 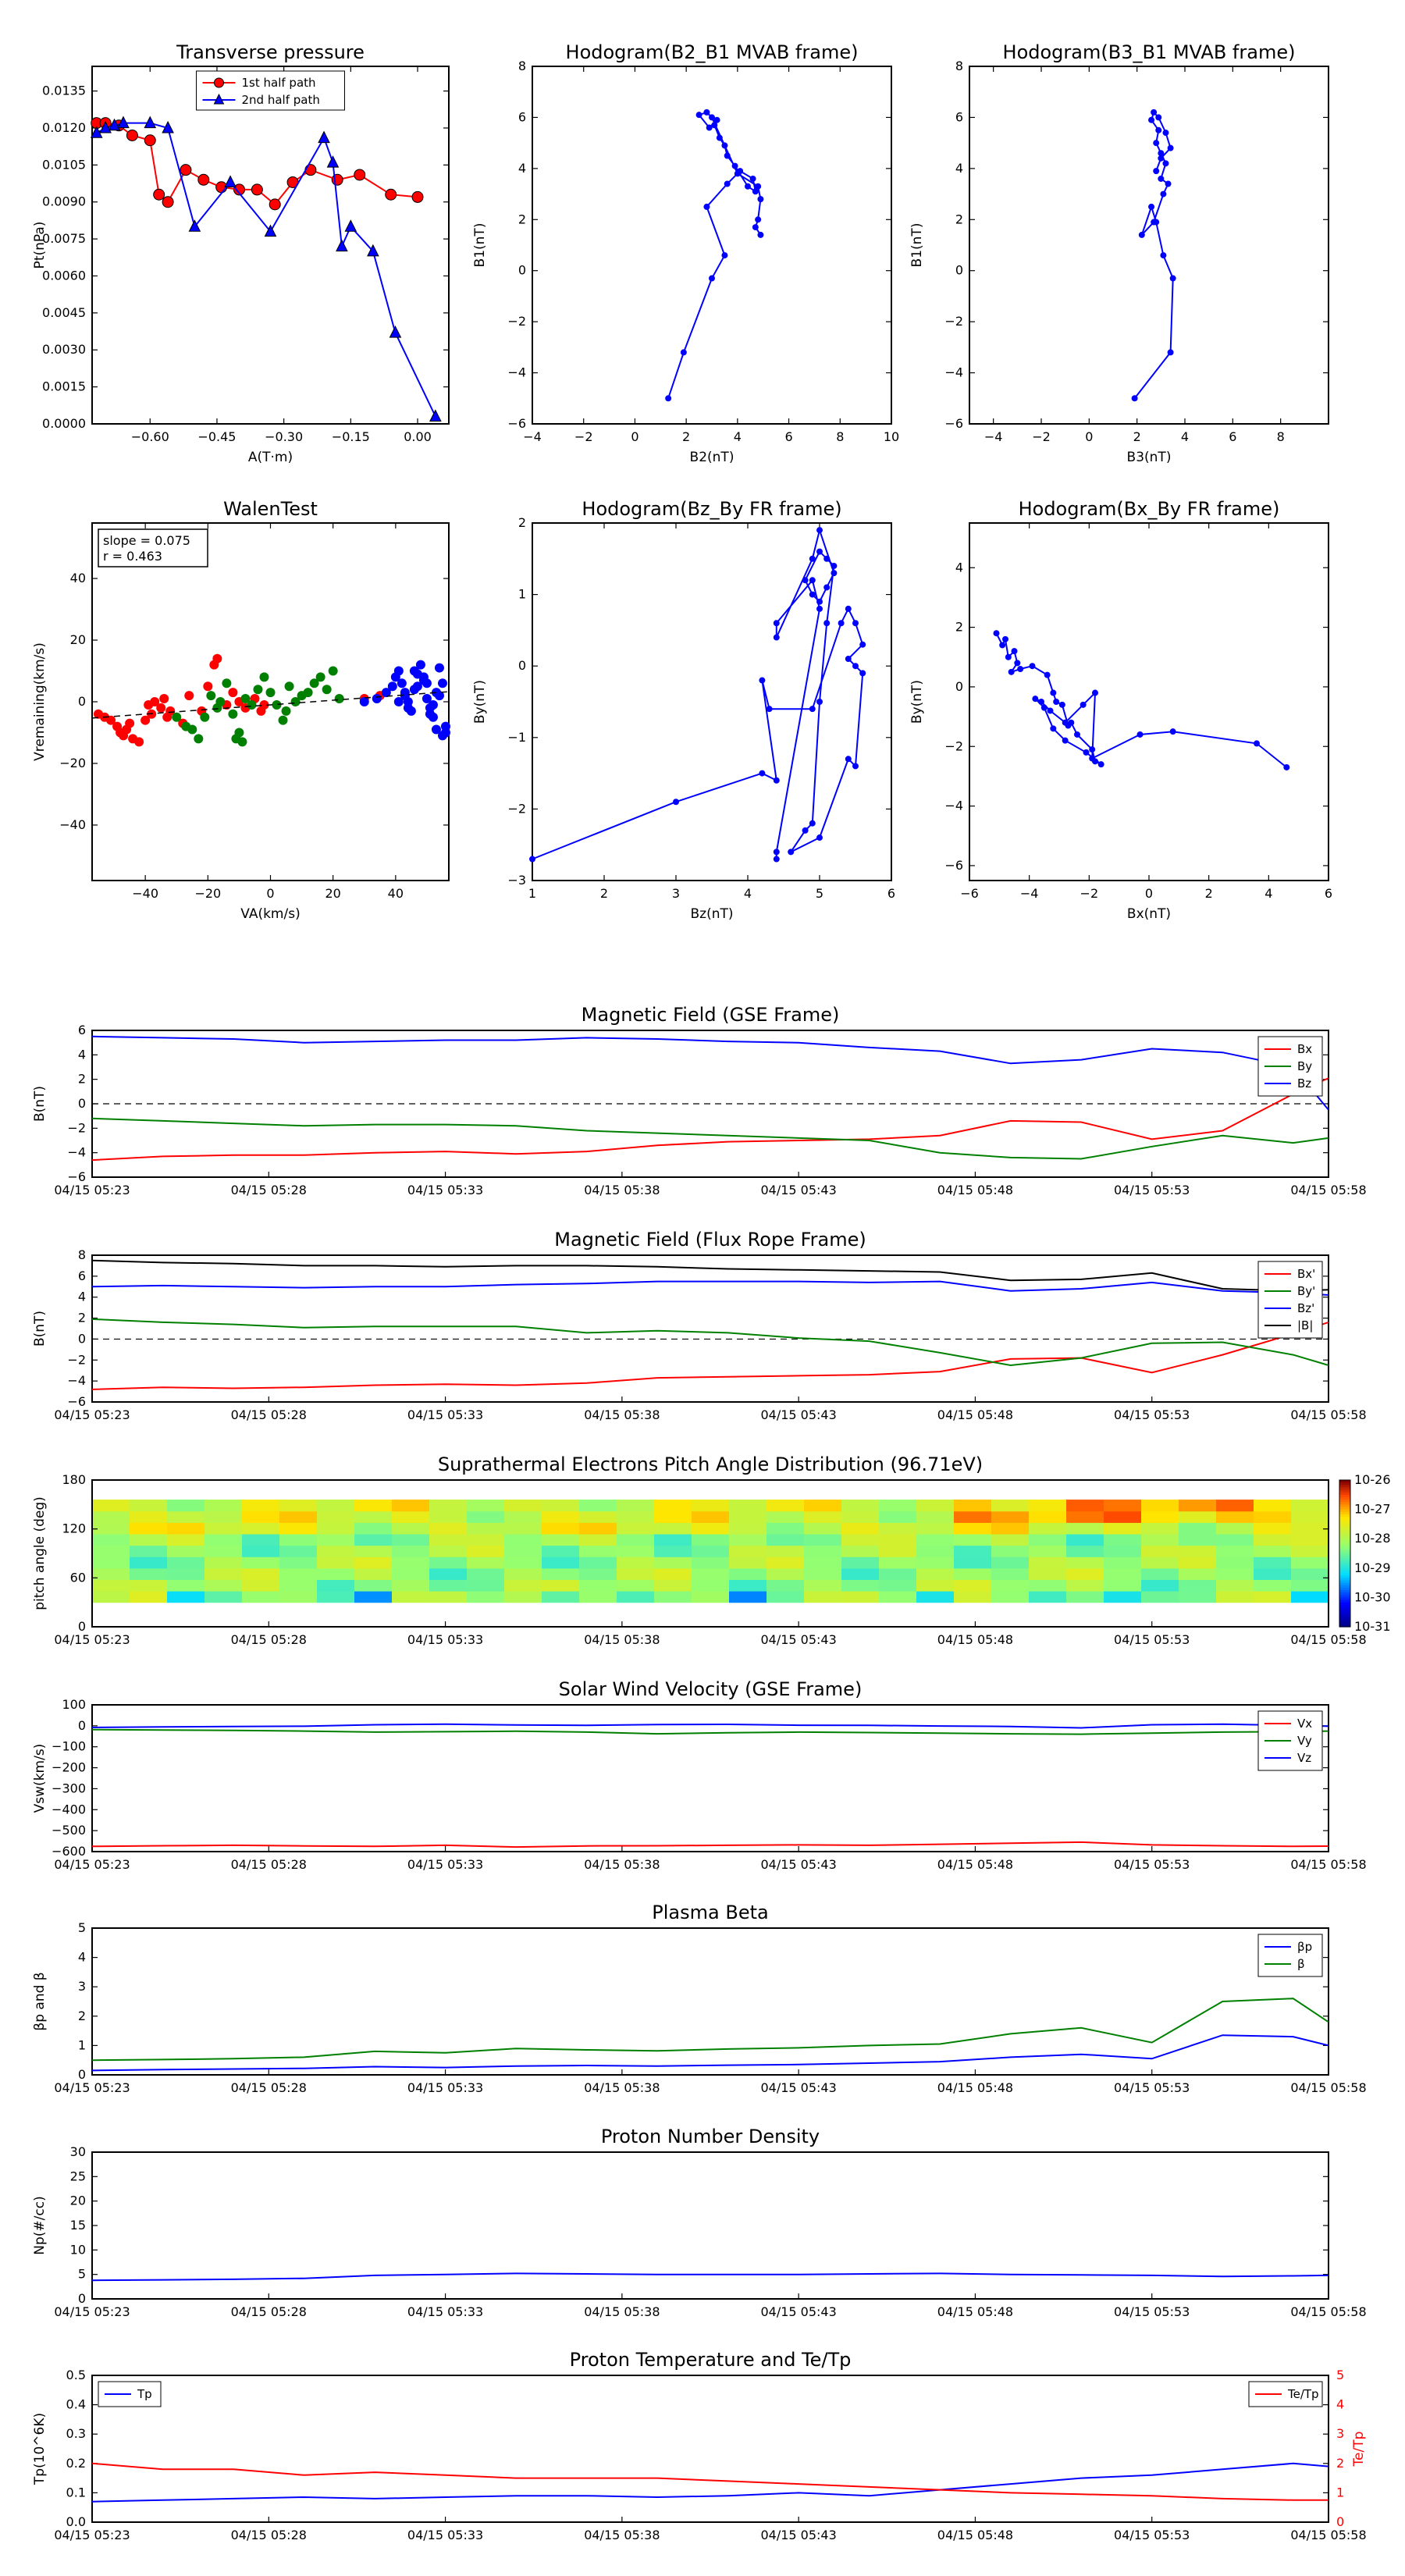 What do you see at coordinates (1089, 893) in the screenshot?
I see `hodoxy-xtick-label: −2` at bounding box center [1089, 893].